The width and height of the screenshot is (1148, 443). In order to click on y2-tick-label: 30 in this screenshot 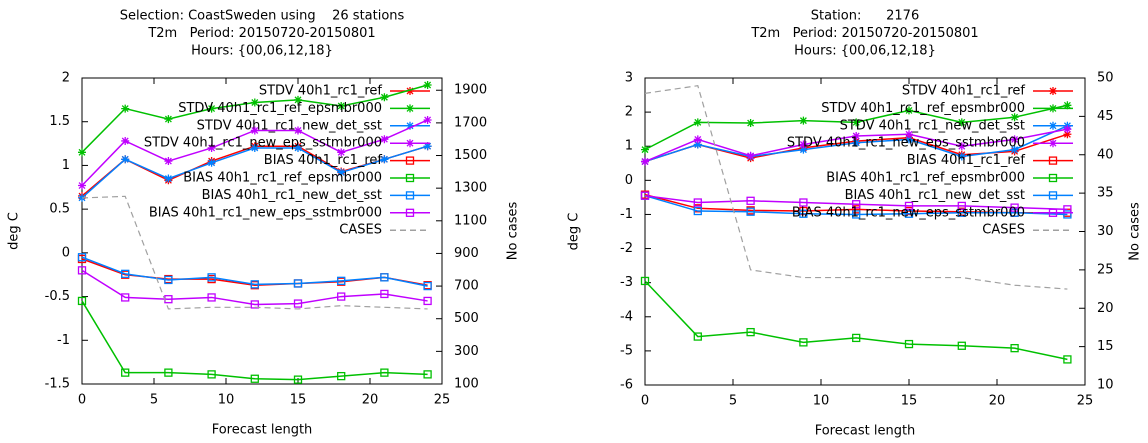, I will do `click(1105, 231)`.